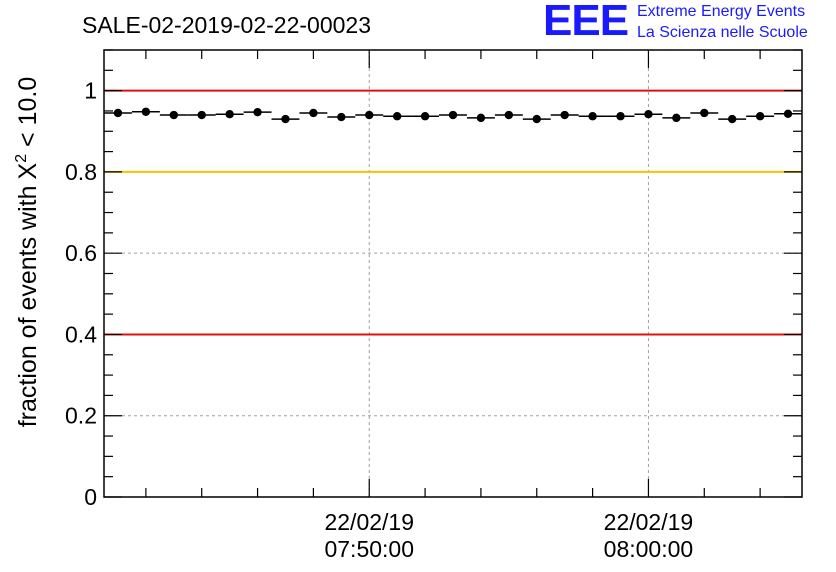 Image resolution: width=836 pixels, height=572 pixels. Describe the element at coordinates (81, 334) in the screenshot. I see `y-tick-label: 0.4` at that location.